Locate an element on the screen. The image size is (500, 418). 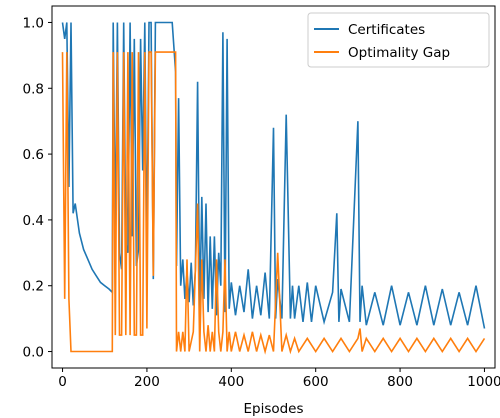
legend-box is located at coordinates (398, 40).